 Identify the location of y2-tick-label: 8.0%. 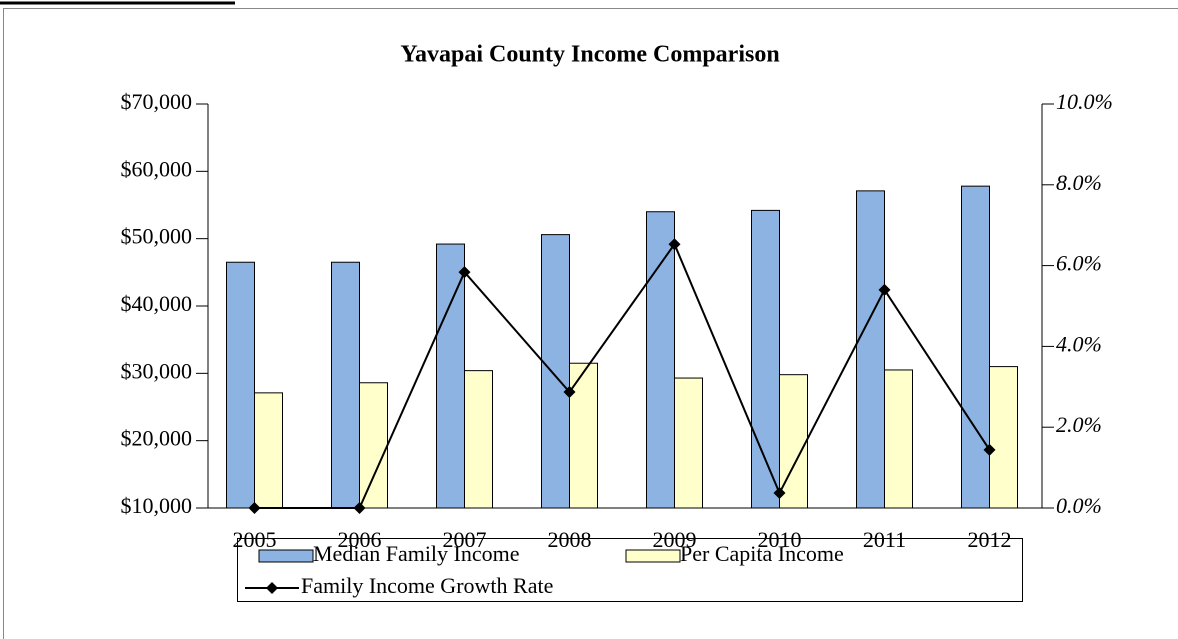
(1079, 182).